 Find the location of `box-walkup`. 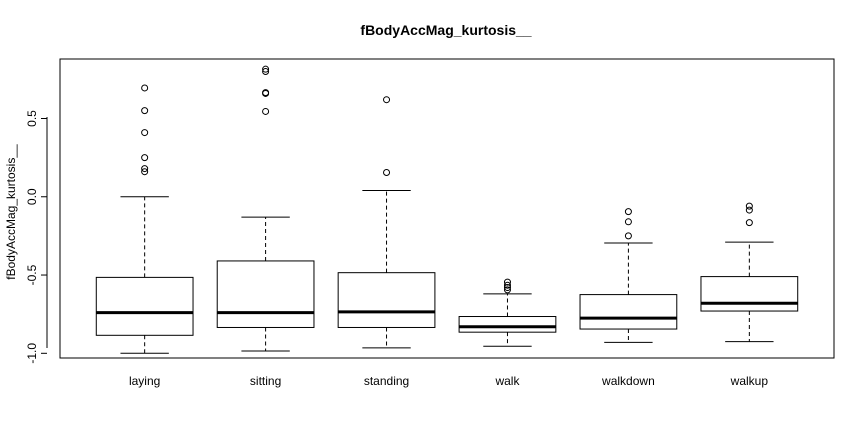

box-walkup is located at coordinates (749, 272).